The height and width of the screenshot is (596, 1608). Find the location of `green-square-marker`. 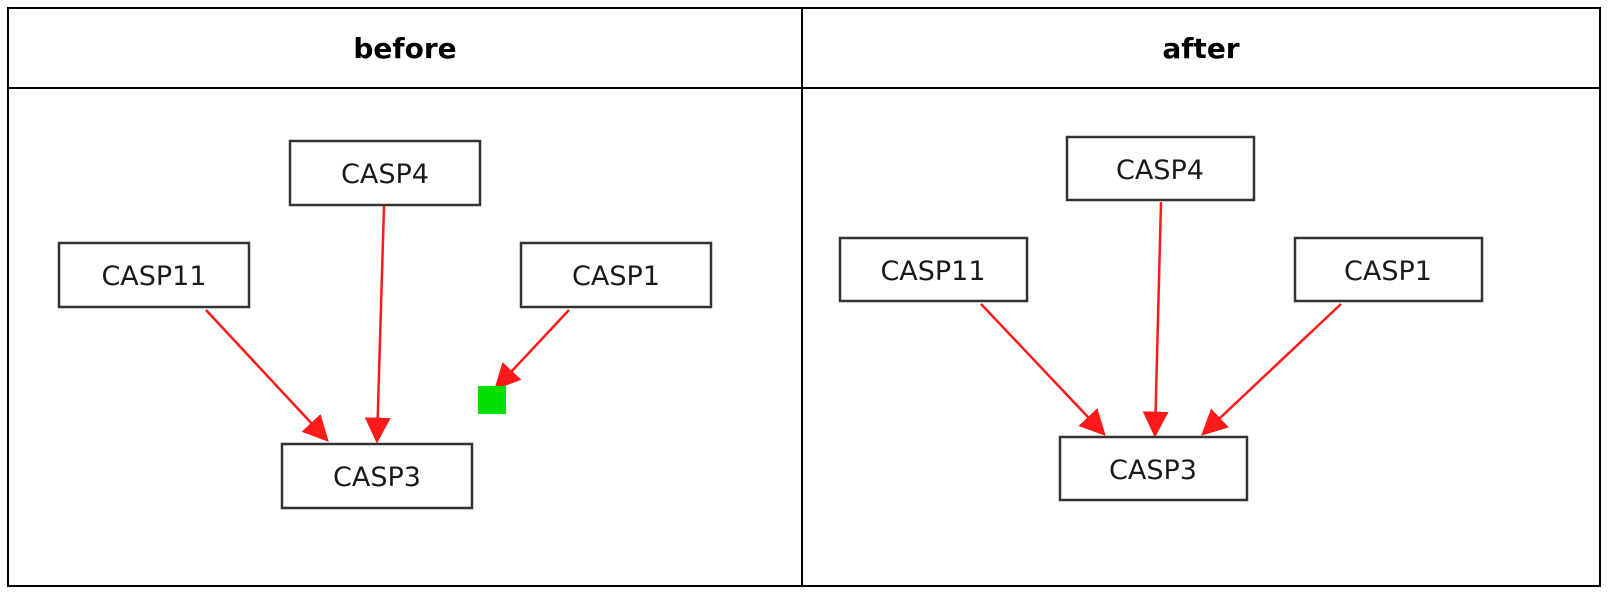

green-square-marker is located at coordinates (492, 400).